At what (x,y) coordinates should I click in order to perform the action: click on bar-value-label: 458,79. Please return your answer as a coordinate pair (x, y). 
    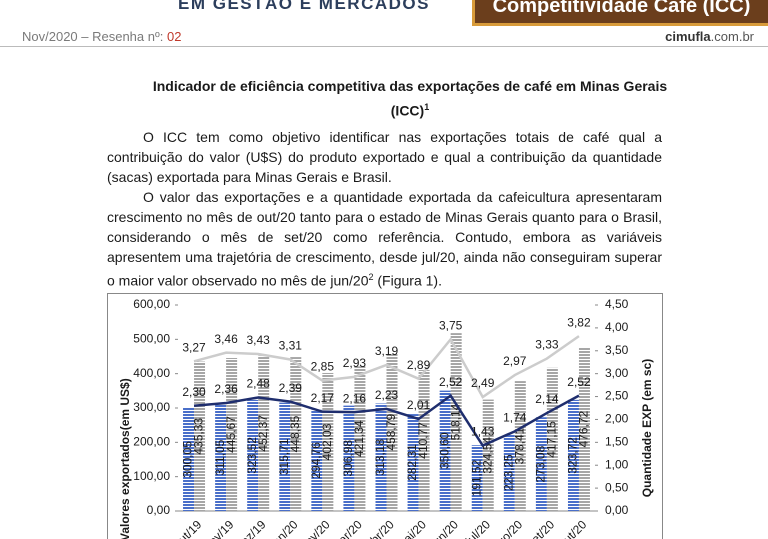
    Looking at the image, I should click on (391, 432).